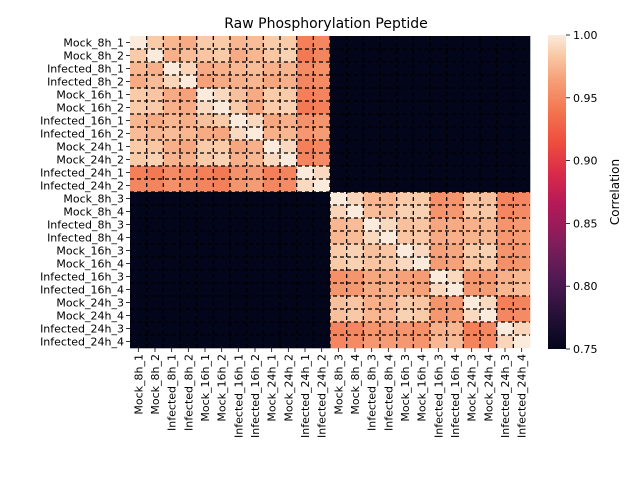 This screenshot has height=484, width=640. I want to click on colorbar-label: Correlation, so click(615, 192).